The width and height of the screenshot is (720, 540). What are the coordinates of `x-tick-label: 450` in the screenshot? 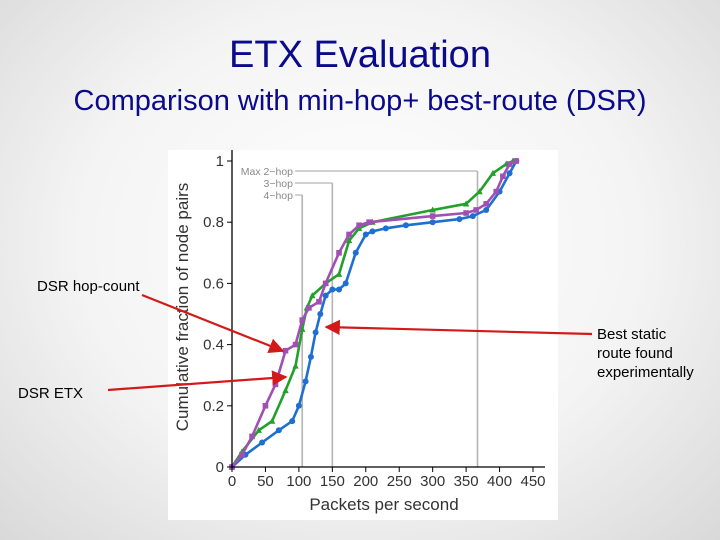 It's located at (532, 481).